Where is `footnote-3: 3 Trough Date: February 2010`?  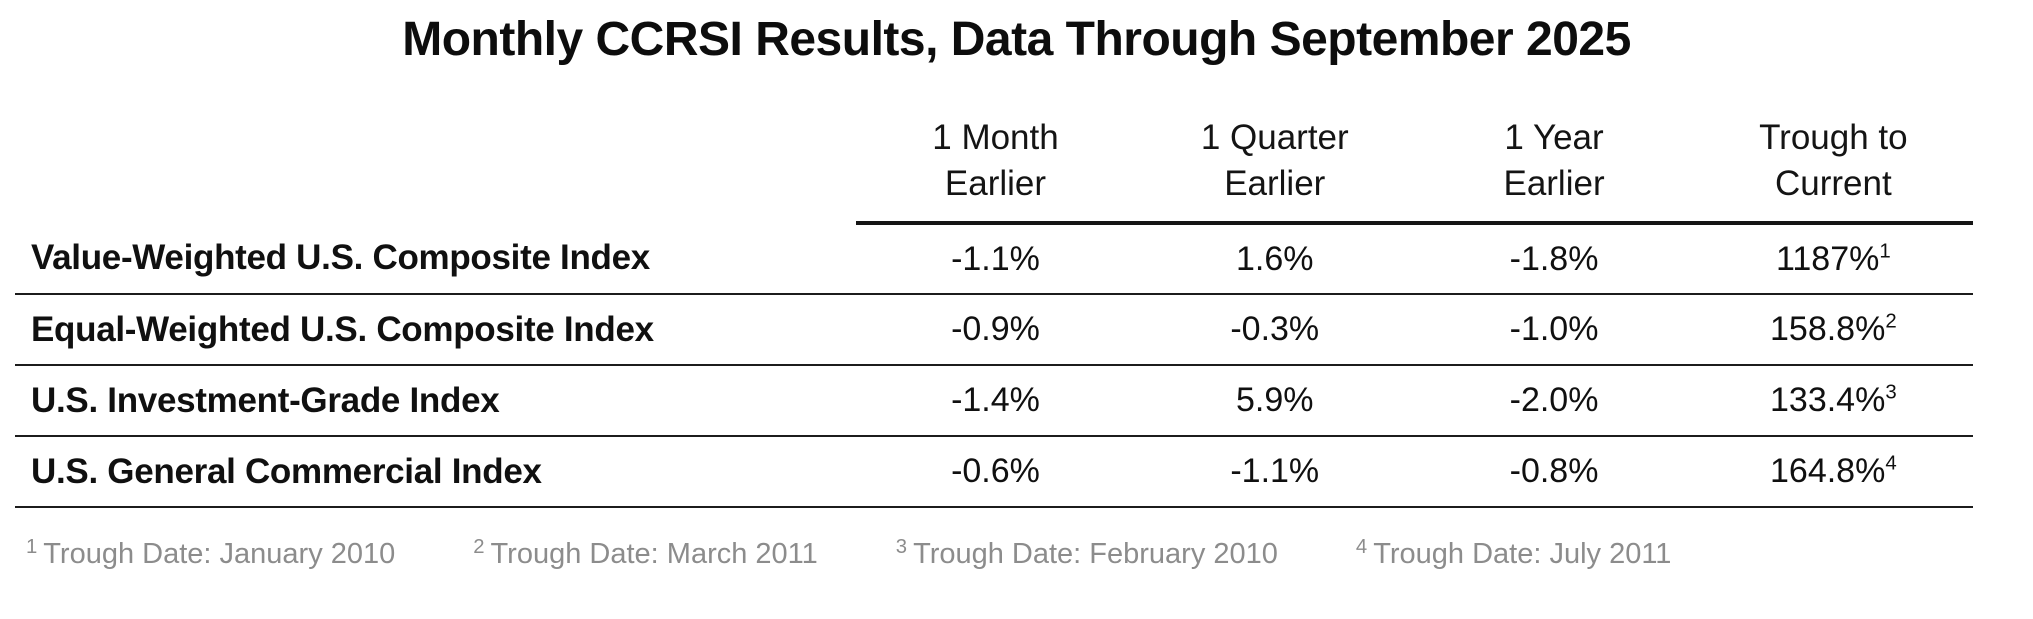
footnote-3: 3 Trough Date: February 2010 is located at coordinates (1086, 553).